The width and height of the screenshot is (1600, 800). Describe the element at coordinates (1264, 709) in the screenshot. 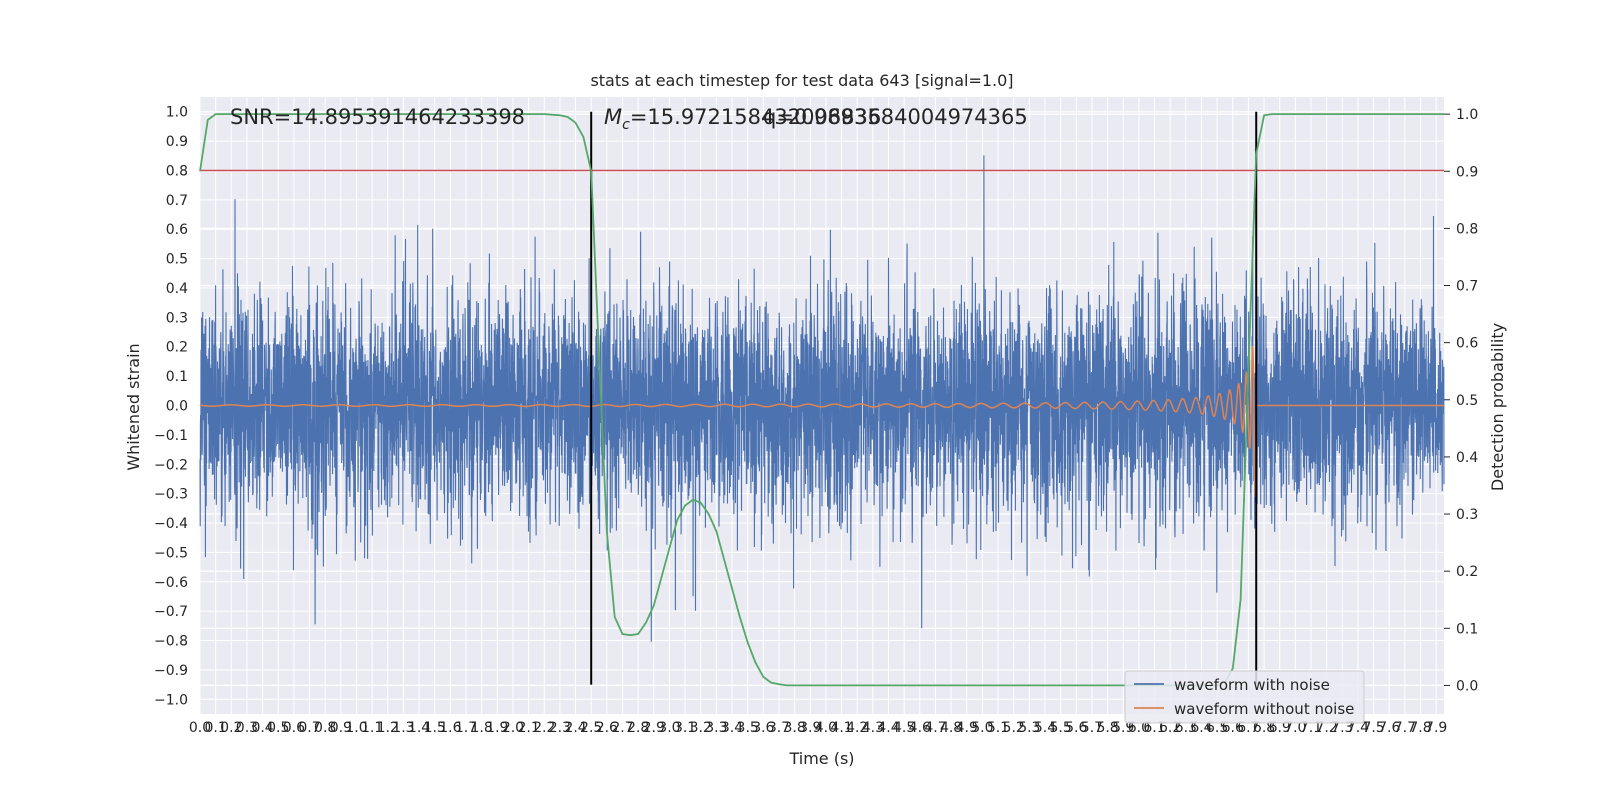

I see `legend-label-signal: waveform without noise` at that location.